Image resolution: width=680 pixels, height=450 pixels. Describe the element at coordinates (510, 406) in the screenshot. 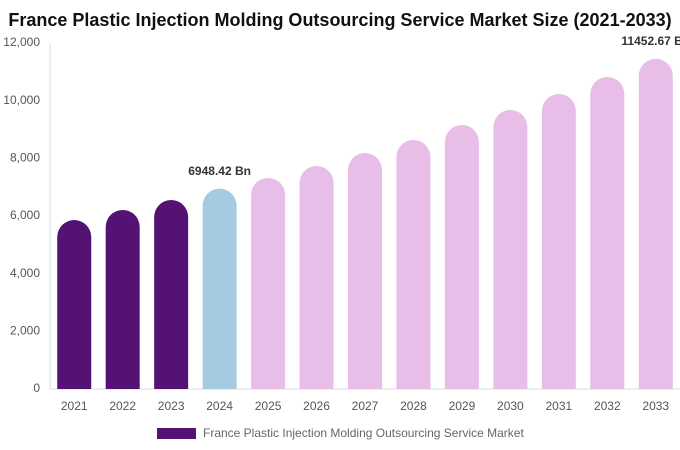

I see `x-tick-label: 2030` at that location.